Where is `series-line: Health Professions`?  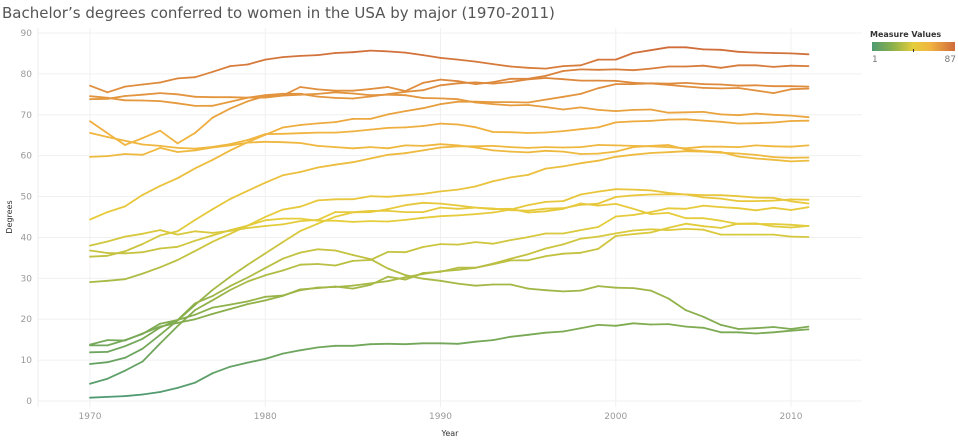 series-line: Health Professions is located at coordinates (449, 70).